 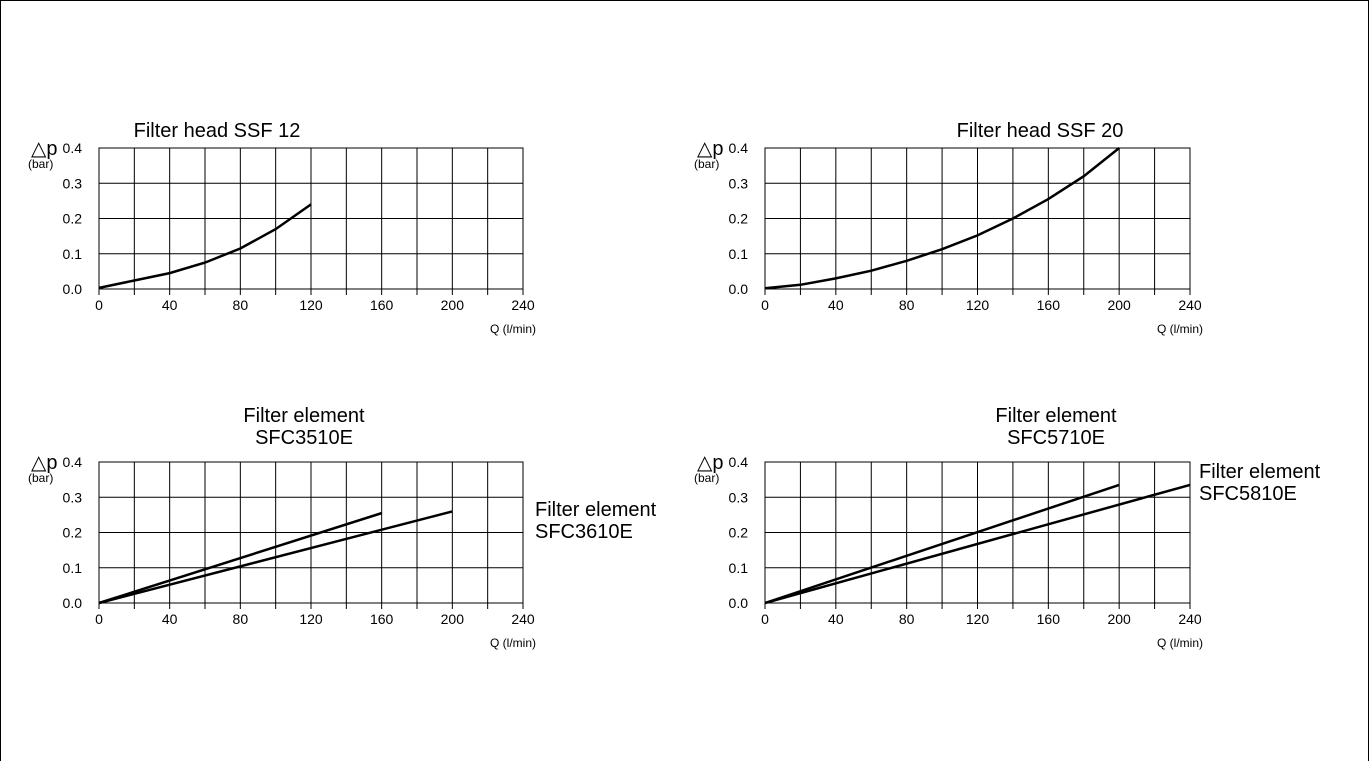 What do you see at coordinates (304, 438) in the screenshot?
I see `chart-title: SFC3510E` at bounding box center [304, 438].